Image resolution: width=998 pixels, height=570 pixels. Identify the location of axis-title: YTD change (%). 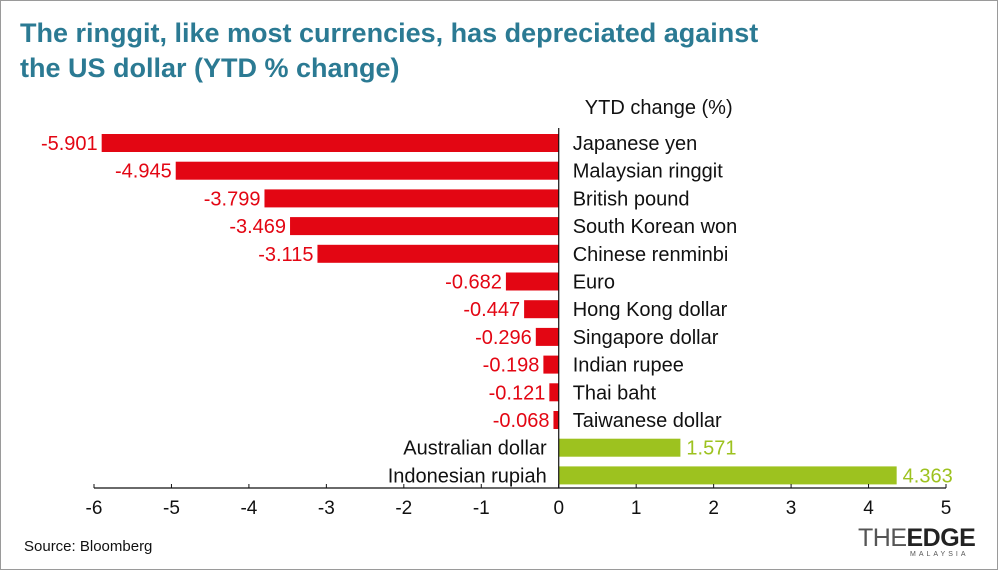
(659, 108).